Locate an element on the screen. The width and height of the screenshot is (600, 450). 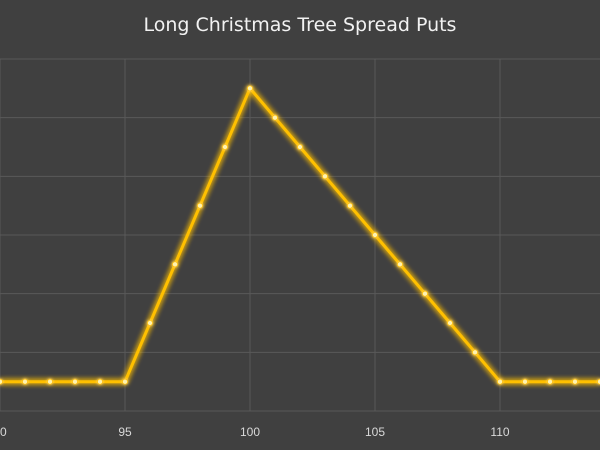
chart-title: Long Christmas Tree Spread Puts is located at coordinates (300, 25).